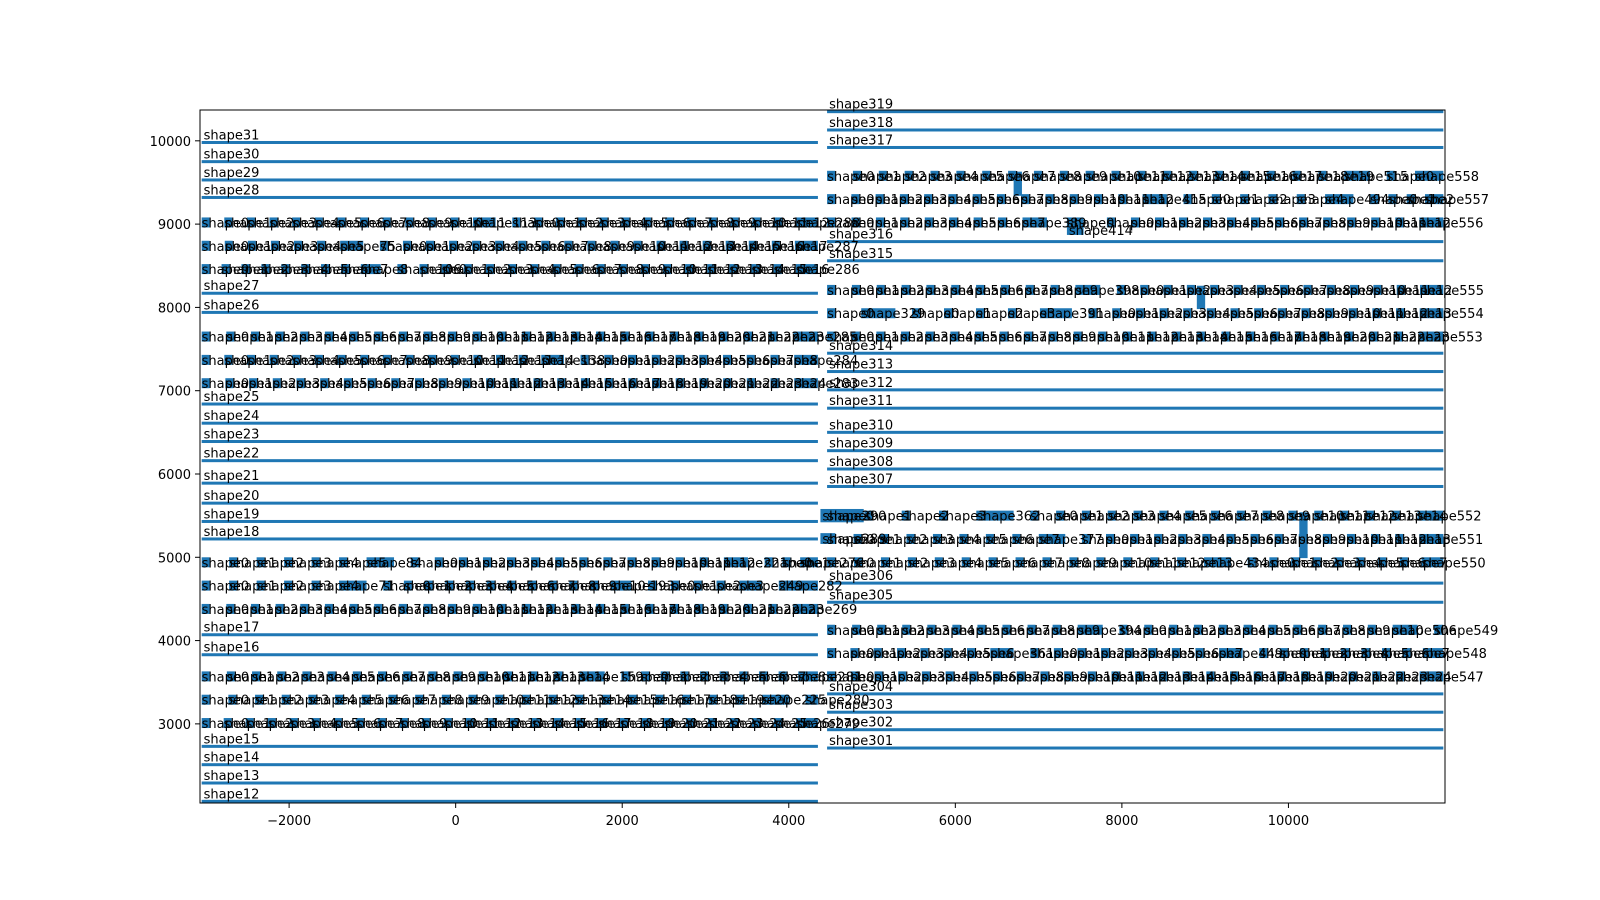  Describe the element at coordinates (174, 558) in the screenshot. I see `y-tick-label: 5000` at that location.